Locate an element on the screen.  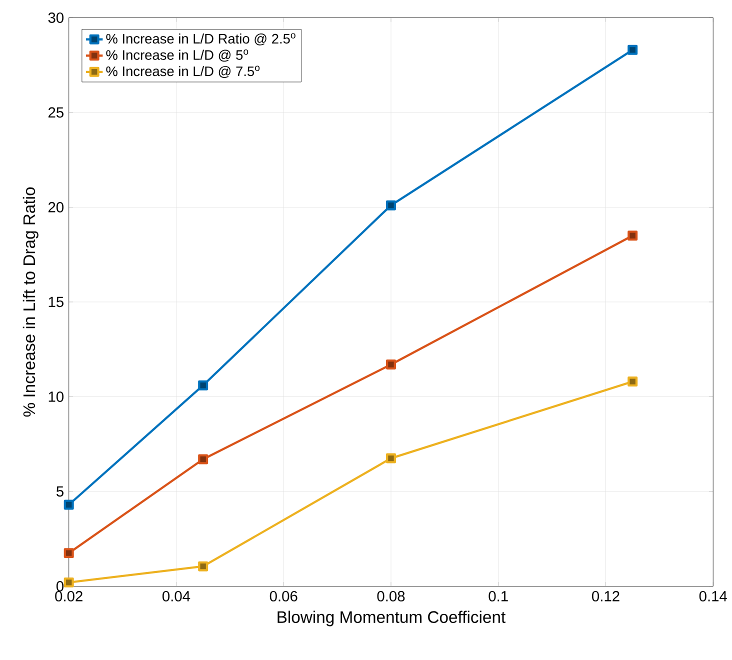
y-tick-label: 30 is located at coordinates (56, 17).